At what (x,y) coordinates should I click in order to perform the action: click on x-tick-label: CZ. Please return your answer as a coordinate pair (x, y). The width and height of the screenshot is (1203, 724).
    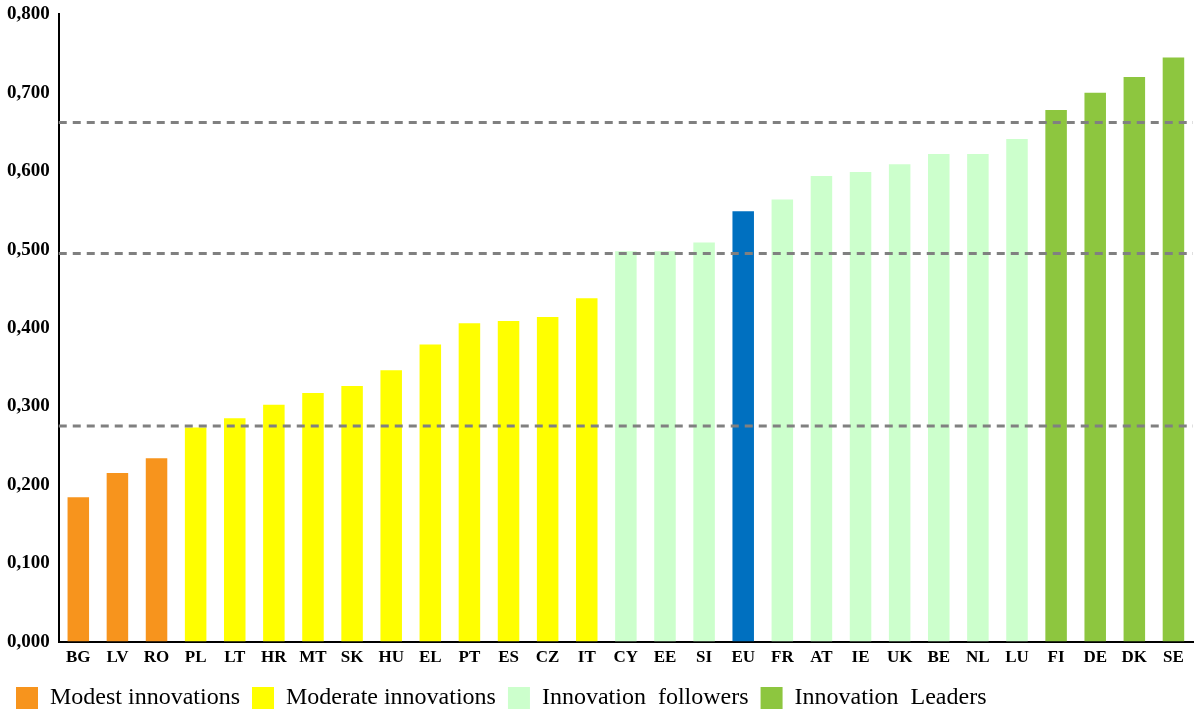
    Looking at the image, I should click on (547, 657).